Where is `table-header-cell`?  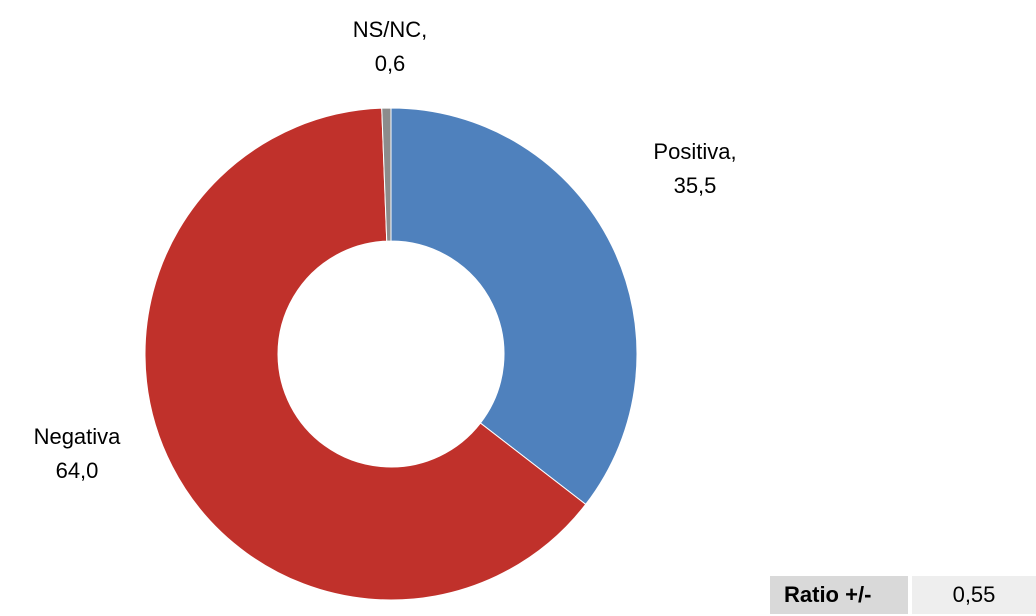
table-header-cell is located at coordinates (839, 595).